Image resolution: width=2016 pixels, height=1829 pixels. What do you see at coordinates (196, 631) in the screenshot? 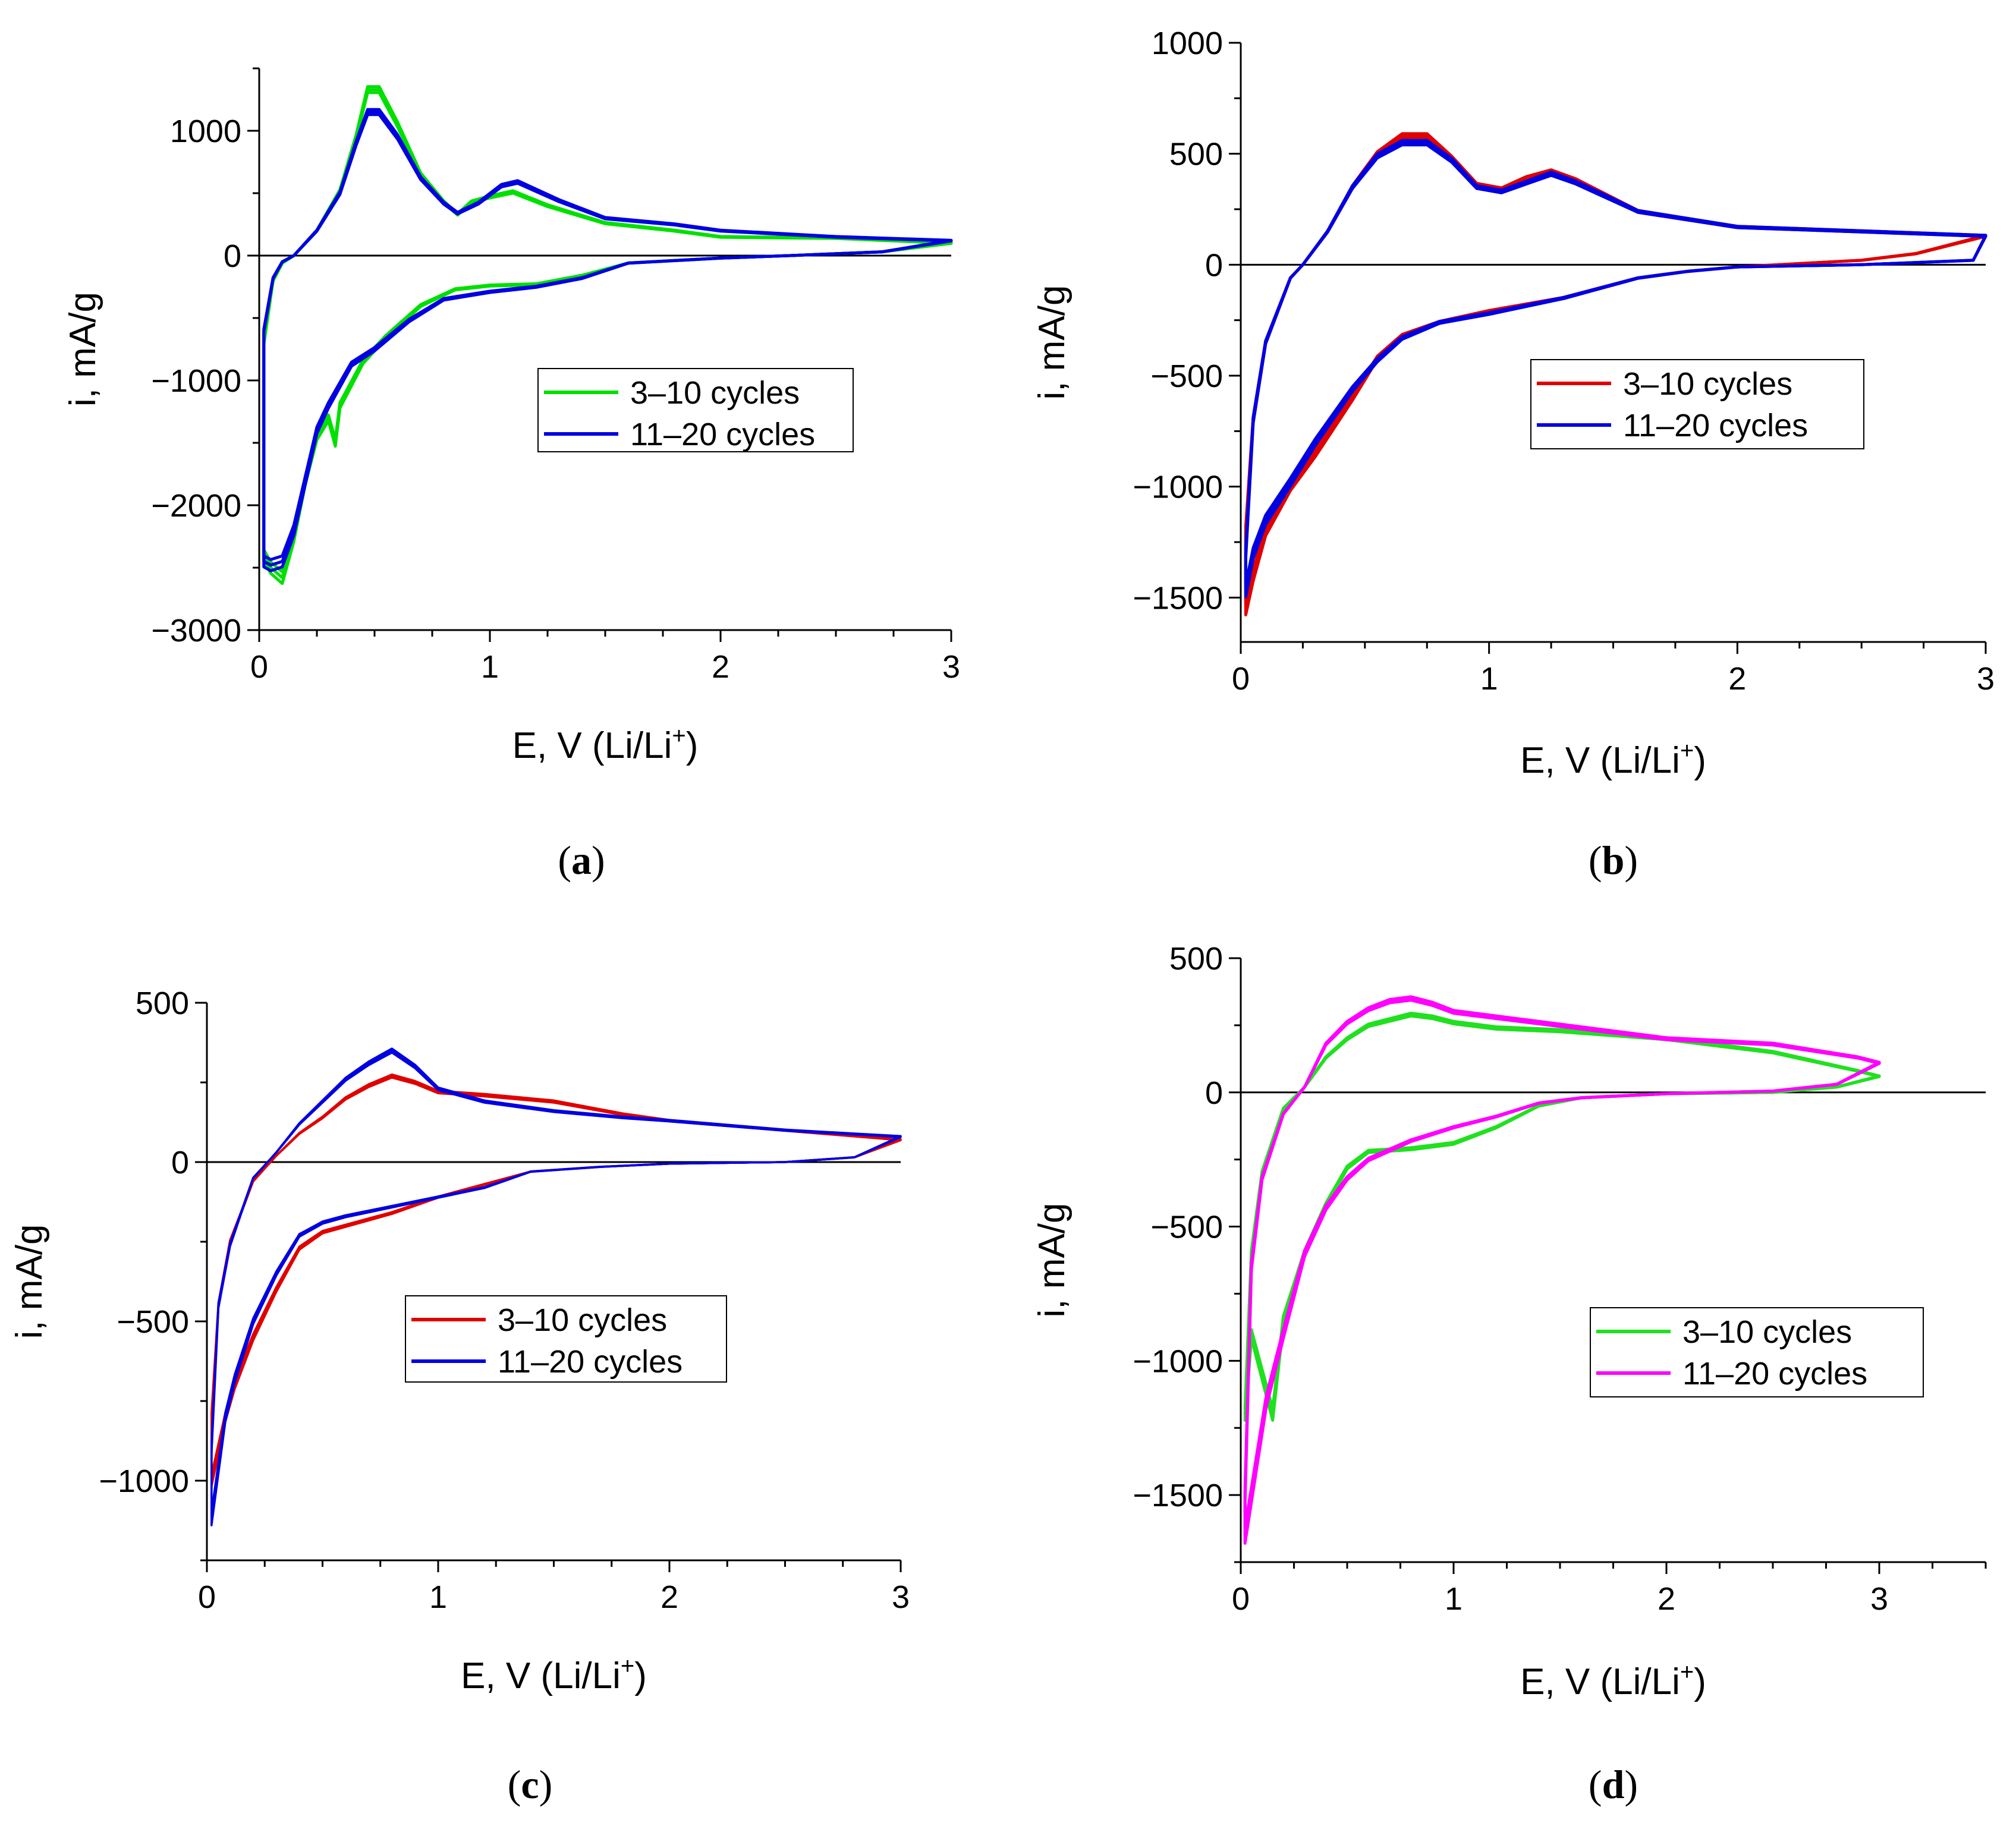
I see `y-tick-label: −3000` at bounding box center [196, 631].